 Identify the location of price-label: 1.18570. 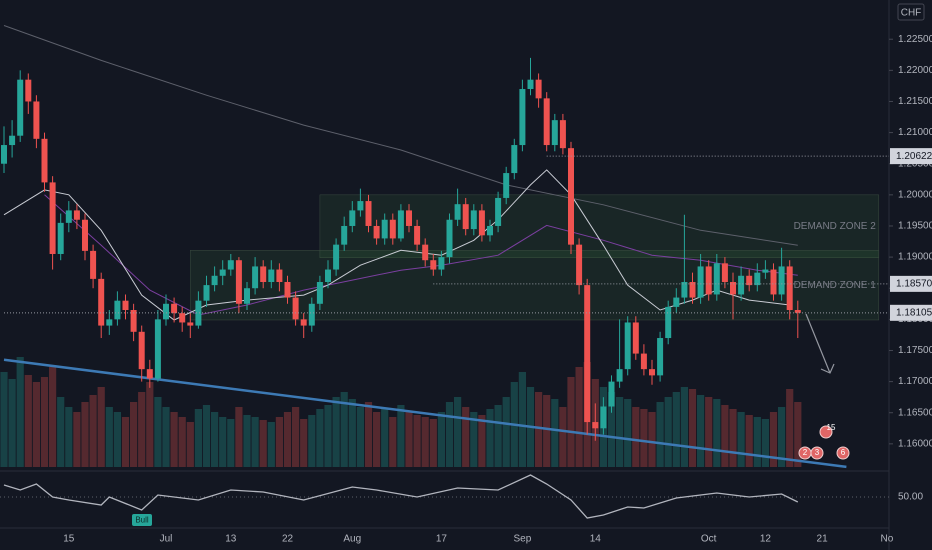
(914, 284).